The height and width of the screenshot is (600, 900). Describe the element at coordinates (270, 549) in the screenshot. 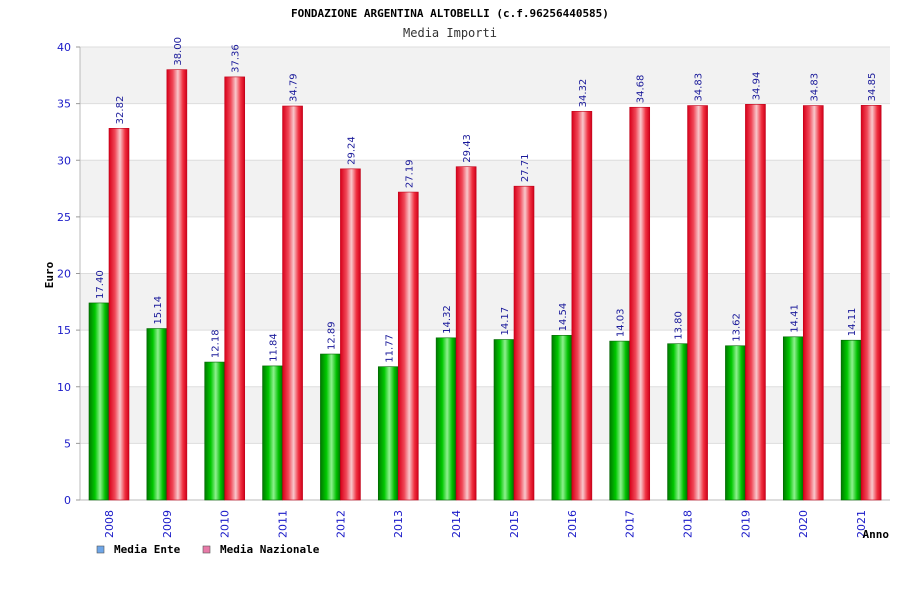

I see `legend-label-media-nazionale: Media Nazionale` at that location.